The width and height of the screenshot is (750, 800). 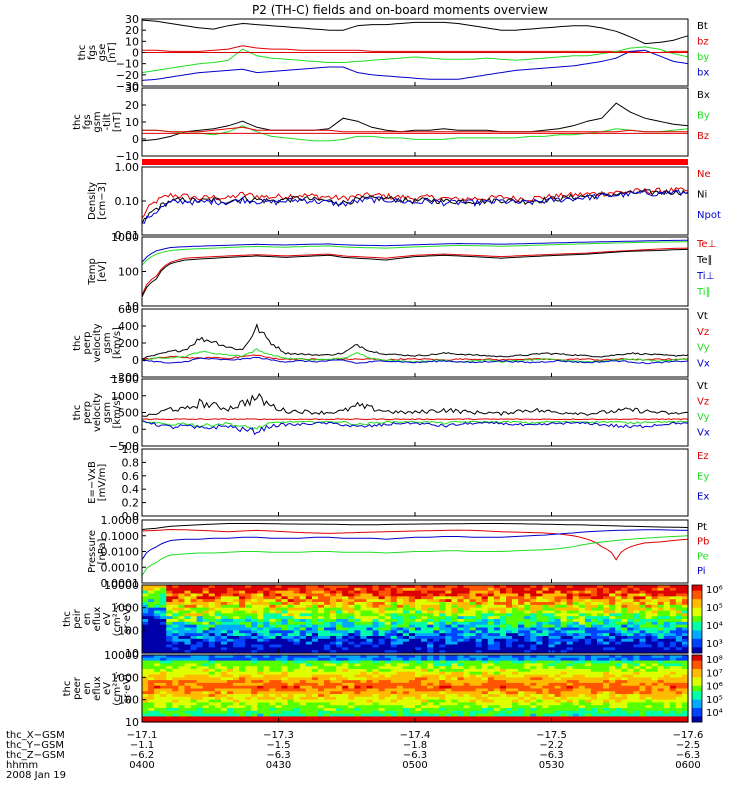 I want to click on legend-entry: Ex, so click(x=703, y=497).